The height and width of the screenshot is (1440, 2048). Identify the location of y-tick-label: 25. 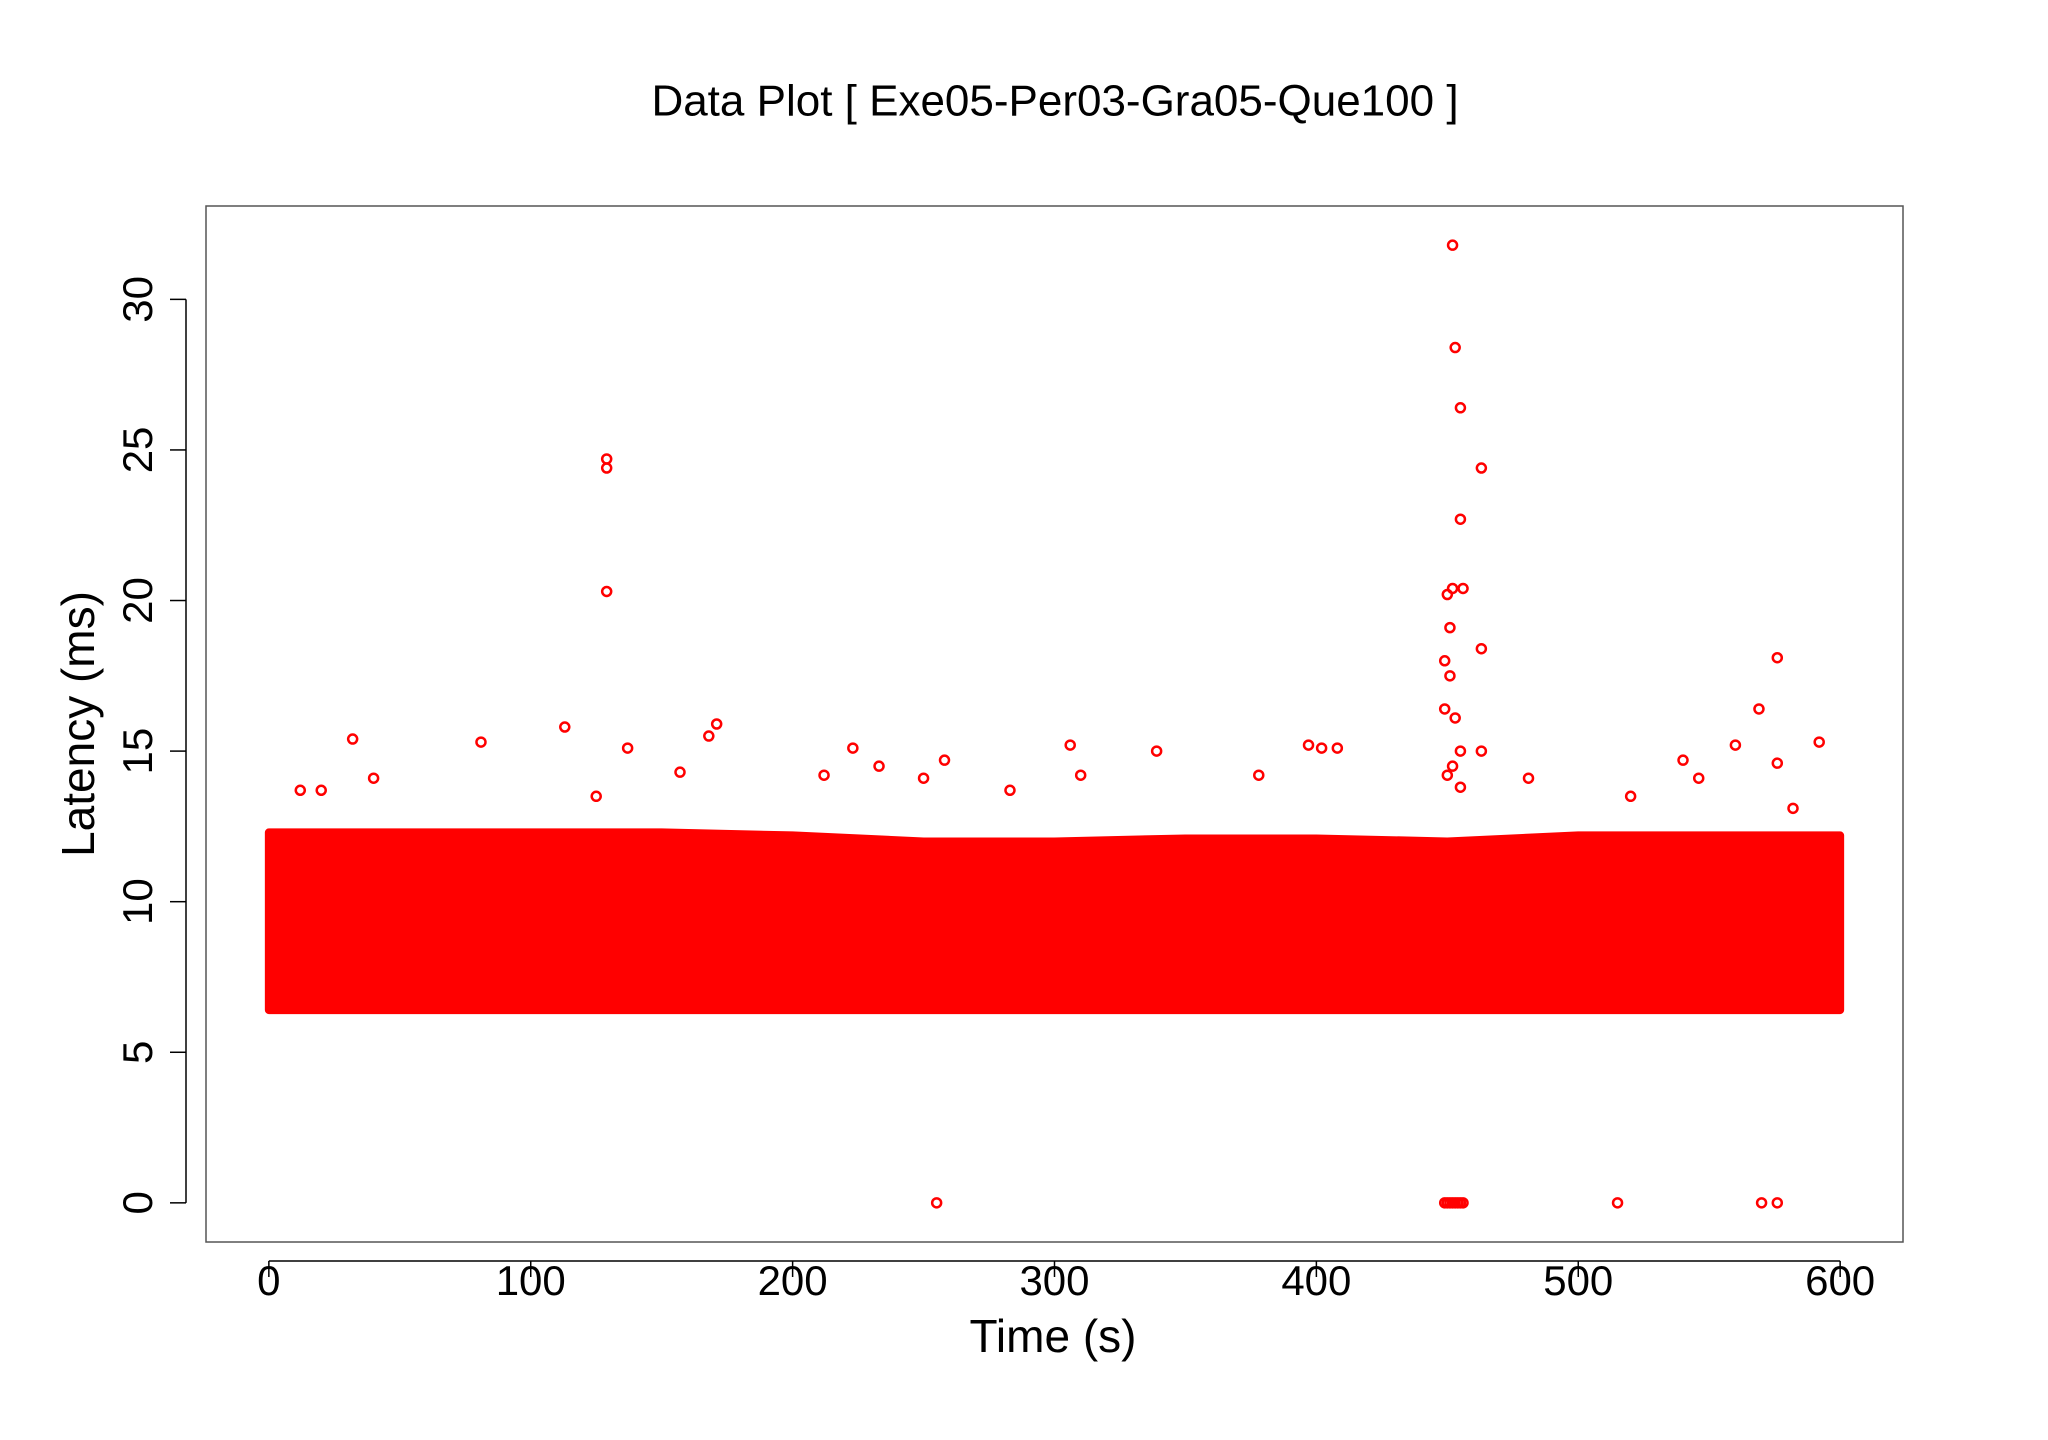
(137, 450).